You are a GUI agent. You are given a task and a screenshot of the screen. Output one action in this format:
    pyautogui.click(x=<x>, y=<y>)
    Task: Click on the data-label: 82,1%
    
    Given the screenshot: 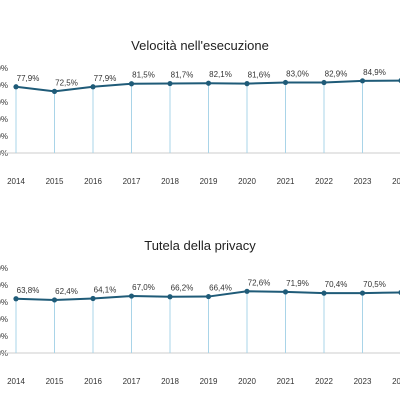 What is the action you would take?
    pyautogui.click(x=220, y=74)
    